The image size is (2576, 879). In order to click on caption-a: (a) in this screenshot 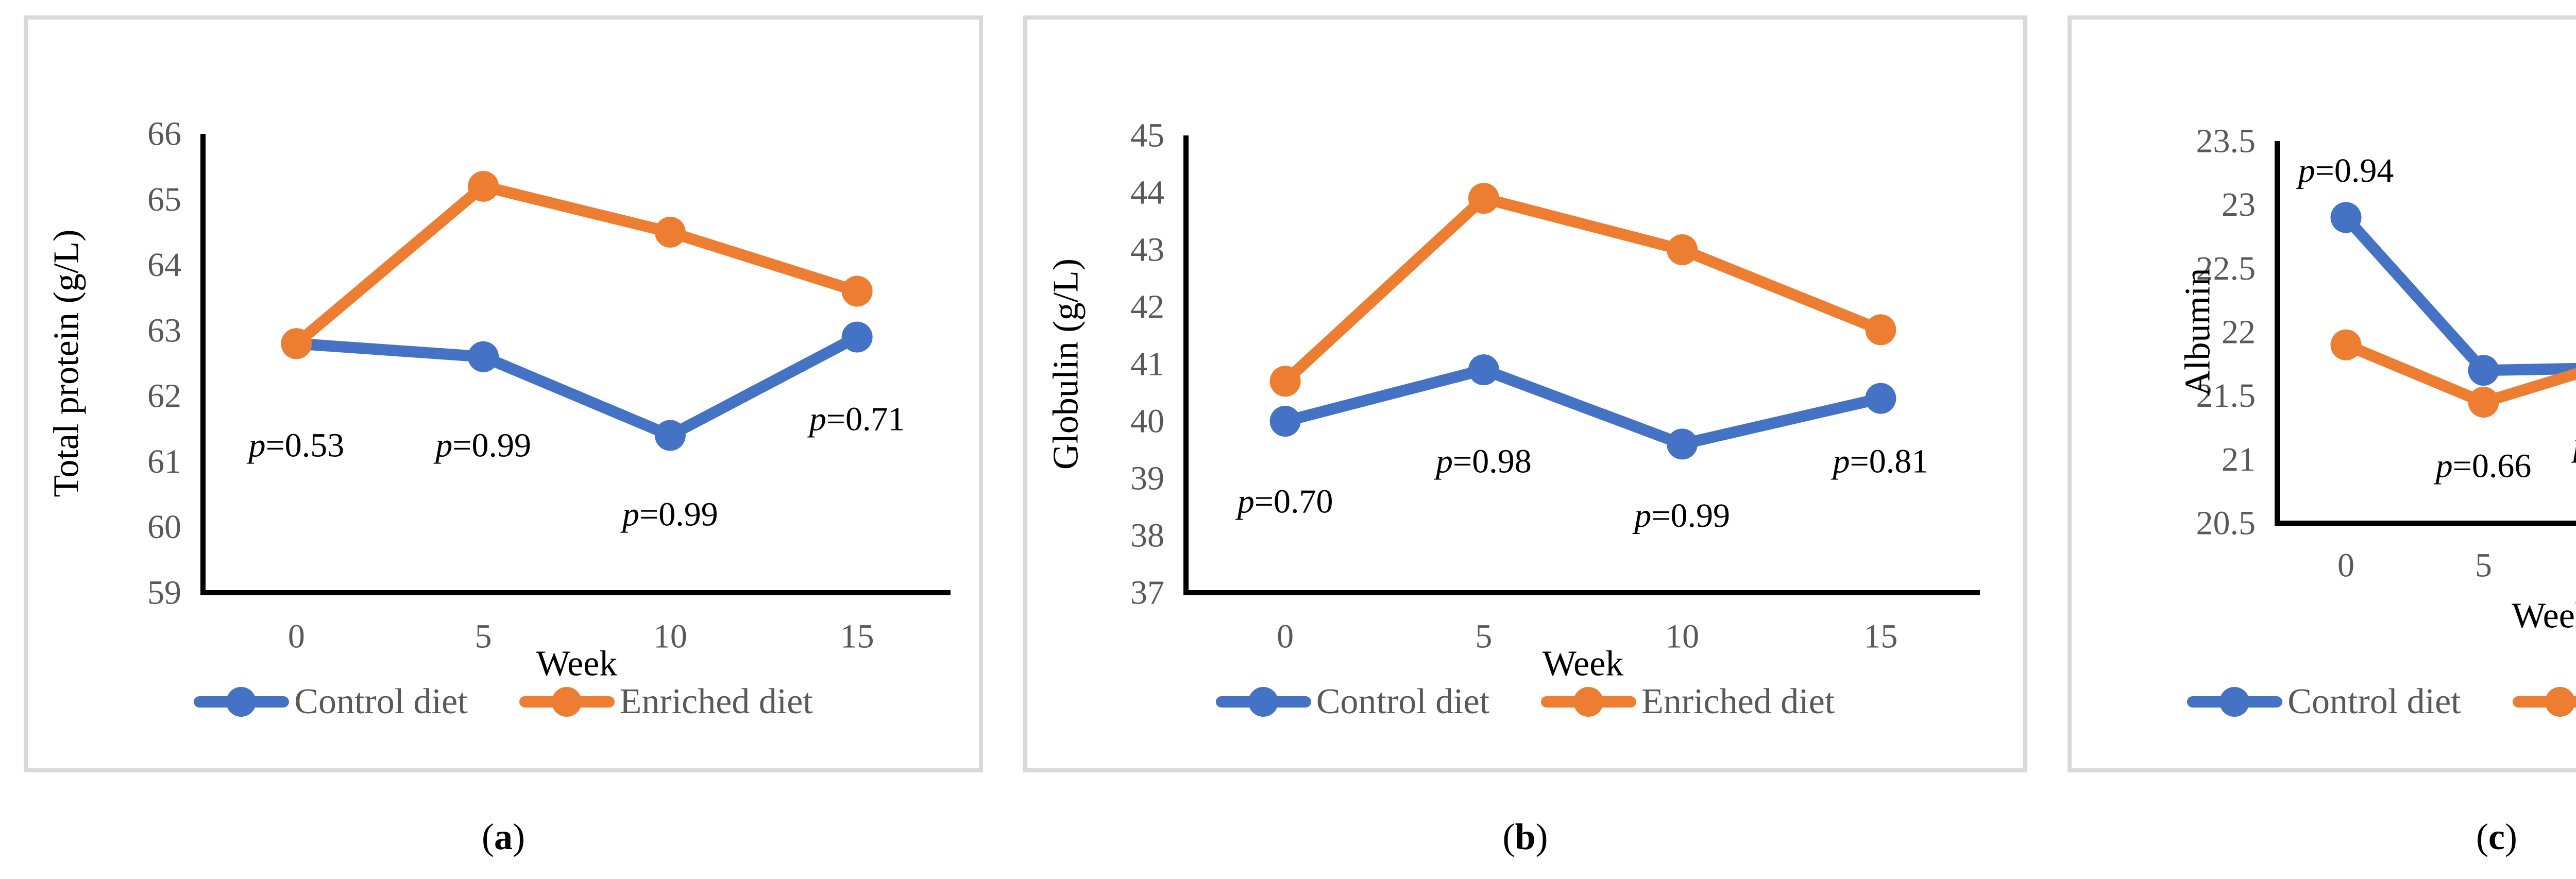, I will do `click(504, 836)`.